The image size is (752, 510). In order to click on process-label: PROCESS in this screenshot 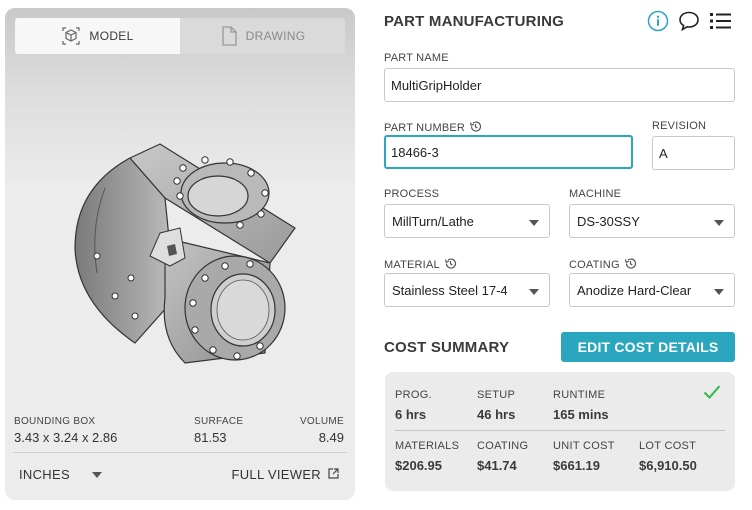, I will do `click(411, 194)`.